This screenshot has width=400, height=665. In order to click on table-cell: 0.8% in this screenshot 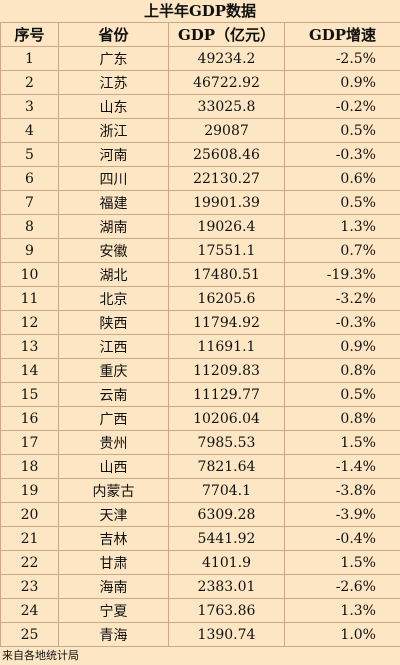, I will do `click(342, 419)`.